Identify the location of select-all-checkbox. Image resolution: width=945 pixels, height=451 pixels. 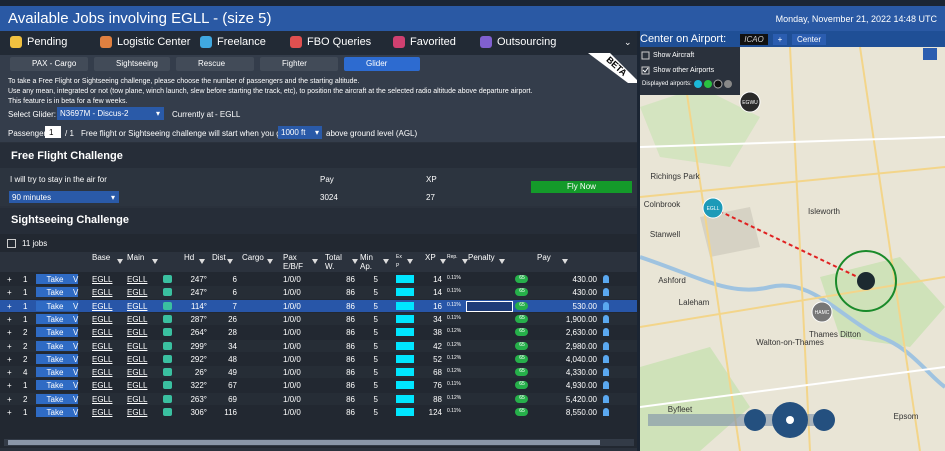
(11, 243).